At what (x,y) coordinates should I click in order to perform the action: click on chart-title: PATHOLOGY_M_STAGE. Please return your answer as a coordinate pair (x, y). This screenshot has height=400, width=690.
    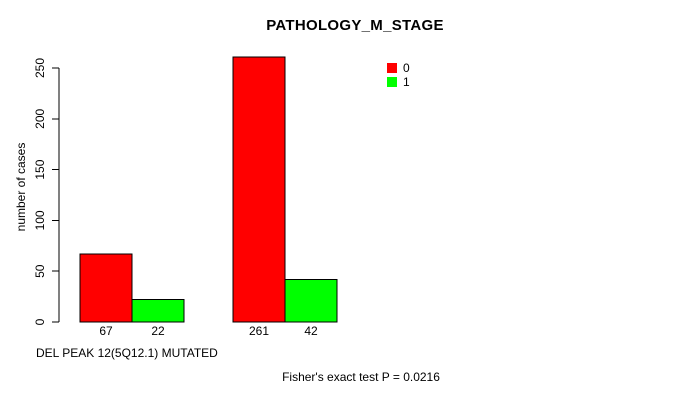
    Looking at the image, I should click on (355, 25).